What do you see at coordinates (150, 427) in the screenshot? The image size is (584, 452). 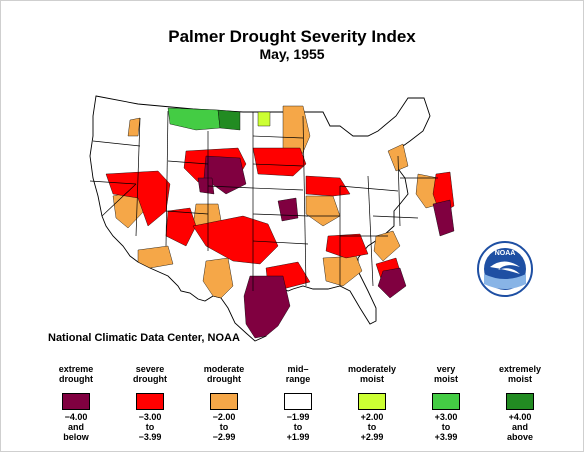 I see `legend-range: −3.00 to −3.99` at bounding box center [150, 427].